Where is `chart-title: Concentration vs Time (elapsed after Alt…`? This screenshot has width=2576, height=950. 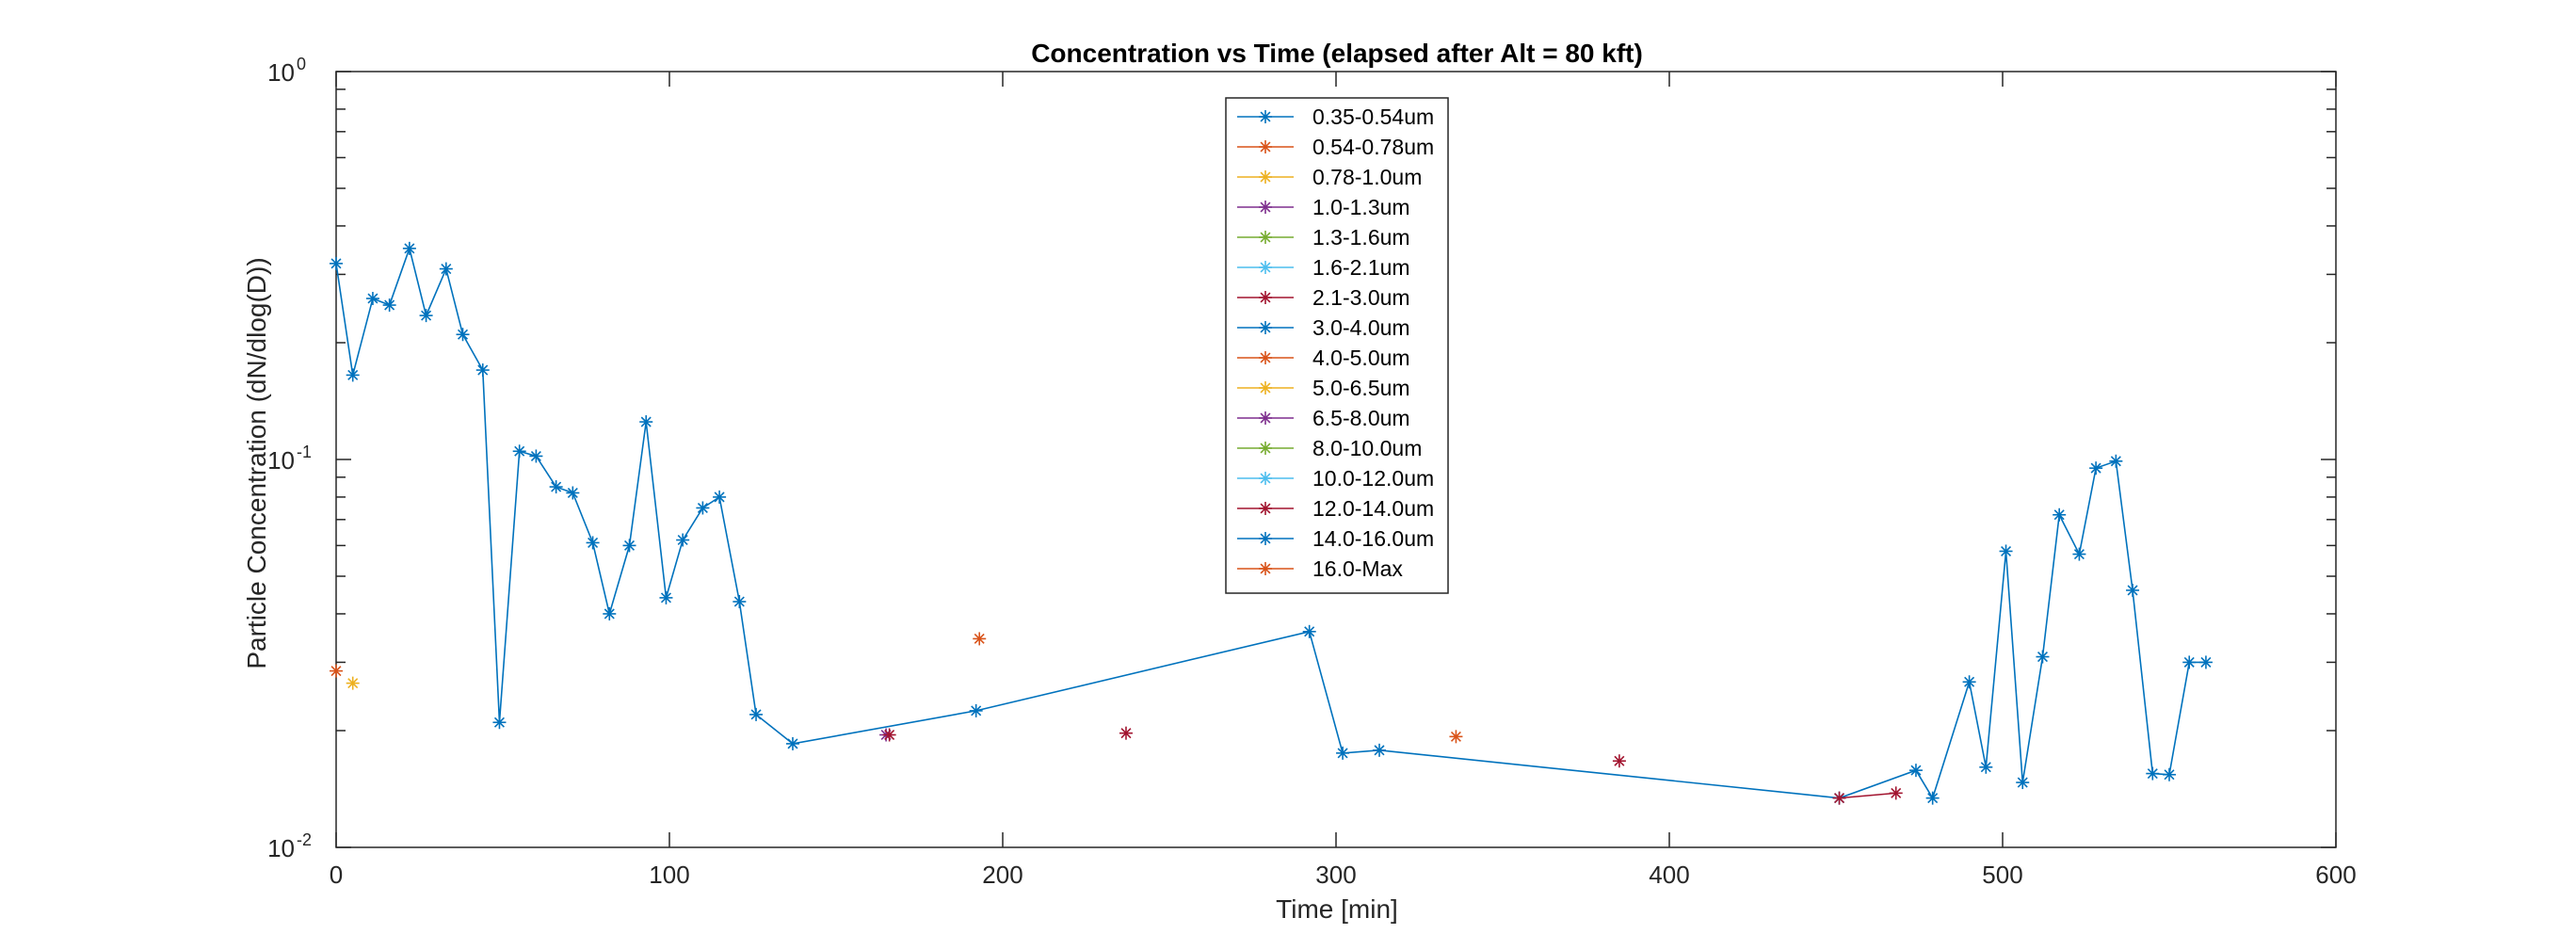
chart-title: Concentration vs Time (elapsed after Alt… is located at coordinates (1337, 53).